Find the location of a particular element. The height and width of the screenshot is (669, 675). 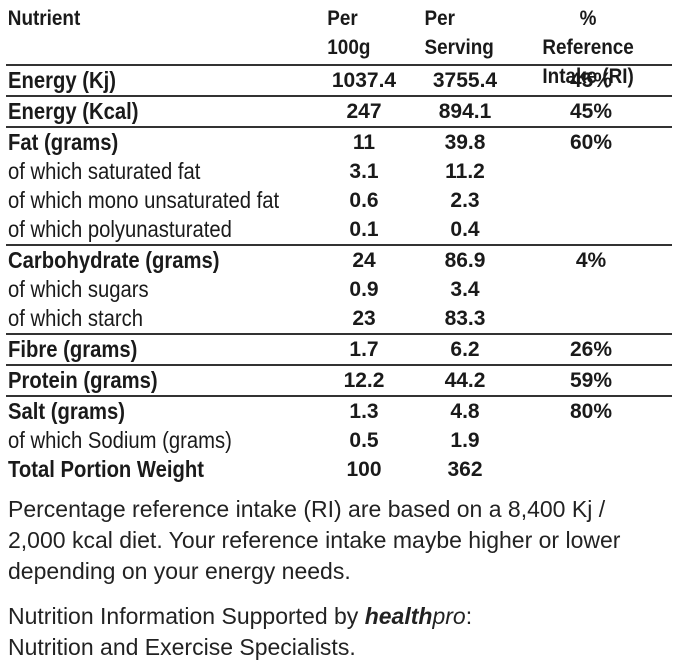

brand-name-bold: health is located at coordinates (398, 616).